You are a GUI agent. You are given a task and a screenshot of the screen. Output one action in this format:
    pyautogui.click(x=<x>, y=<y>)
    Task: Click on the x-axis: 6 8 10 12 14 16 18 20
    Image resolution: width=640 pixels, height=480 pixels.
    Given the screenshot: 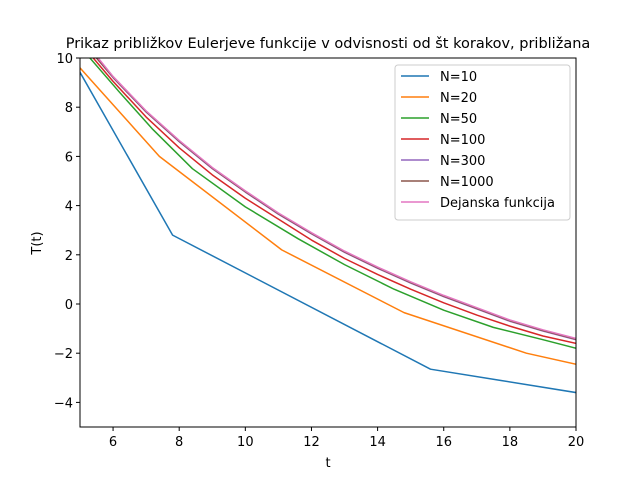 What is the action you would take?
    pyautogui.click(x=346, y=438)
    